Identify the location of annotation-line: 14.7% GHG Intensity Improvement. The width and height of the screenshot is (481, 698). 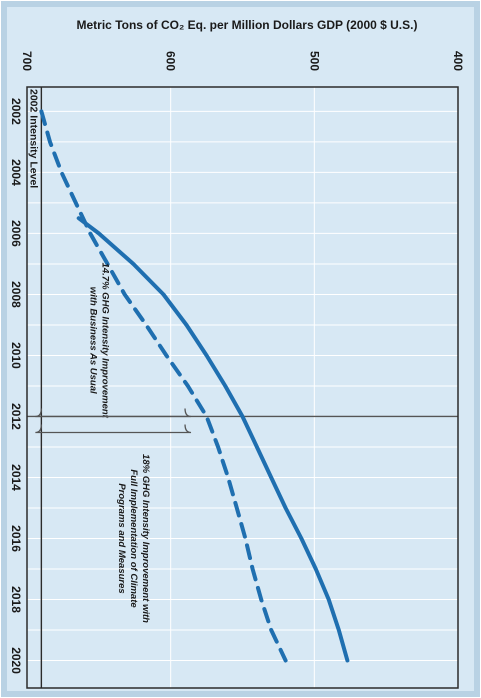
(104, 341).